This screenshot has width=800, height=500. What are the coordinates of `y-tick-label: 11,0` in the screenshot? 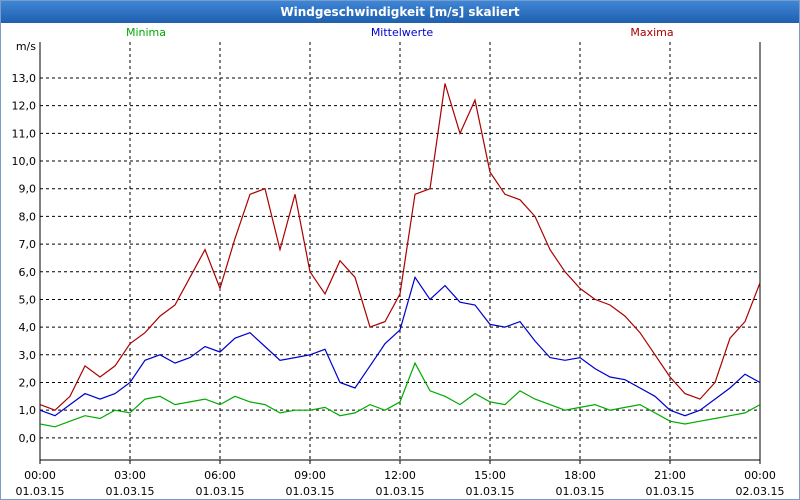 It's located at (24, 133).